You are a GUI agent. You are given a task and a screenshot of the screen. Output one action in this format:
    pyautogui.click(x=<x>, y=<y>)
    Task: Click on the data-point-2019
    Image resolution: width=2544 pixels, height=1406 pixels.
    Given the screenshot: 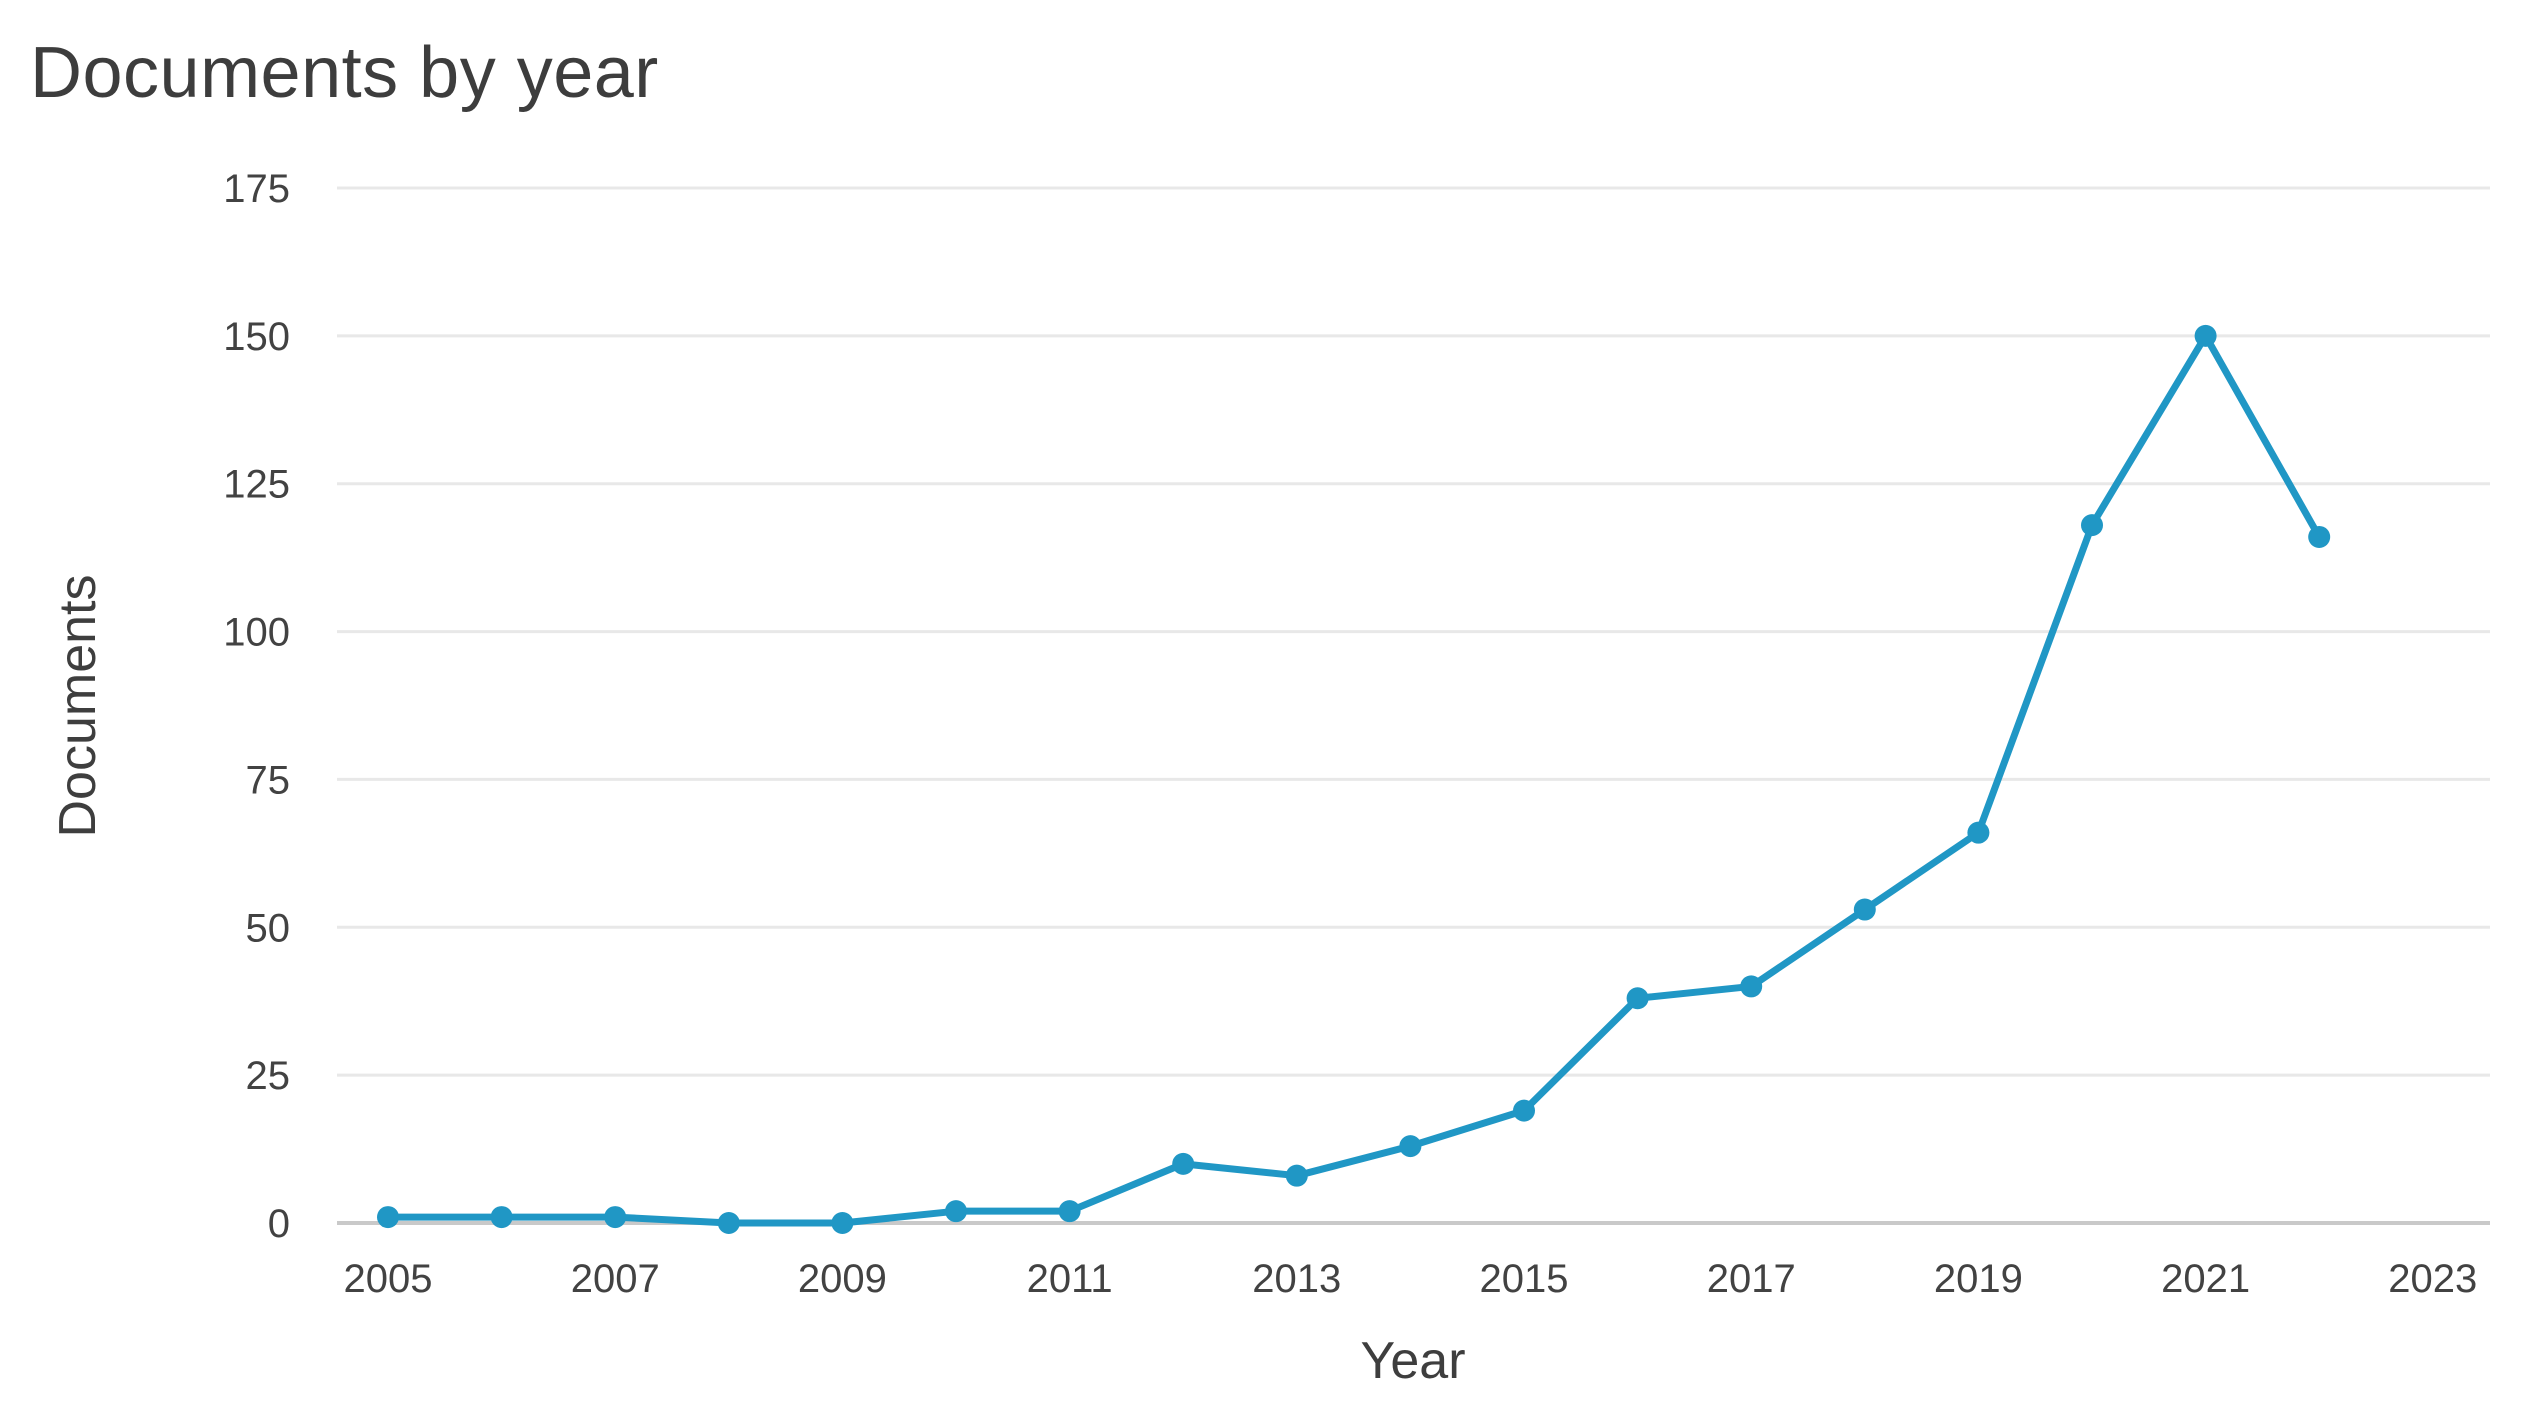 What is the action you would take?
    pyautogui.click(x=1978, y=832)
    